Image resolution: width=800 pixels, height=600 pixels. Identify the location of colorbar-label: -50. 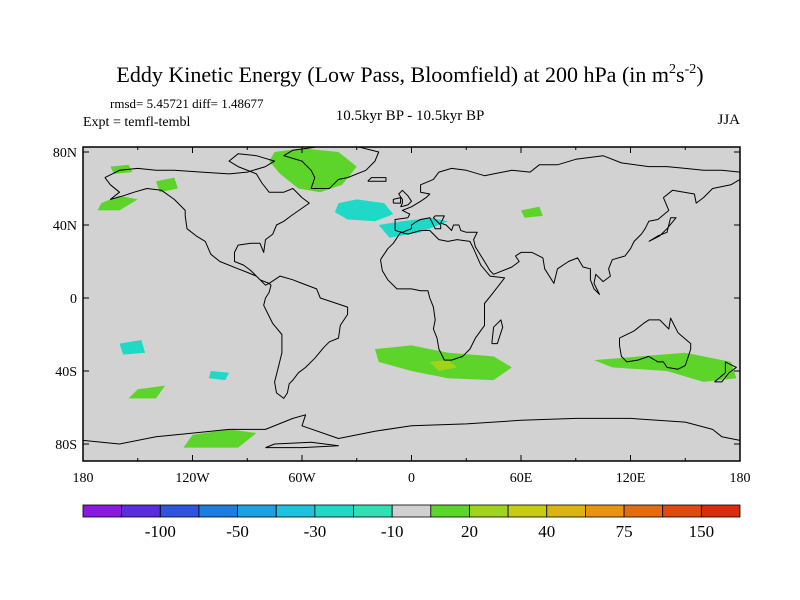
(237, 531).